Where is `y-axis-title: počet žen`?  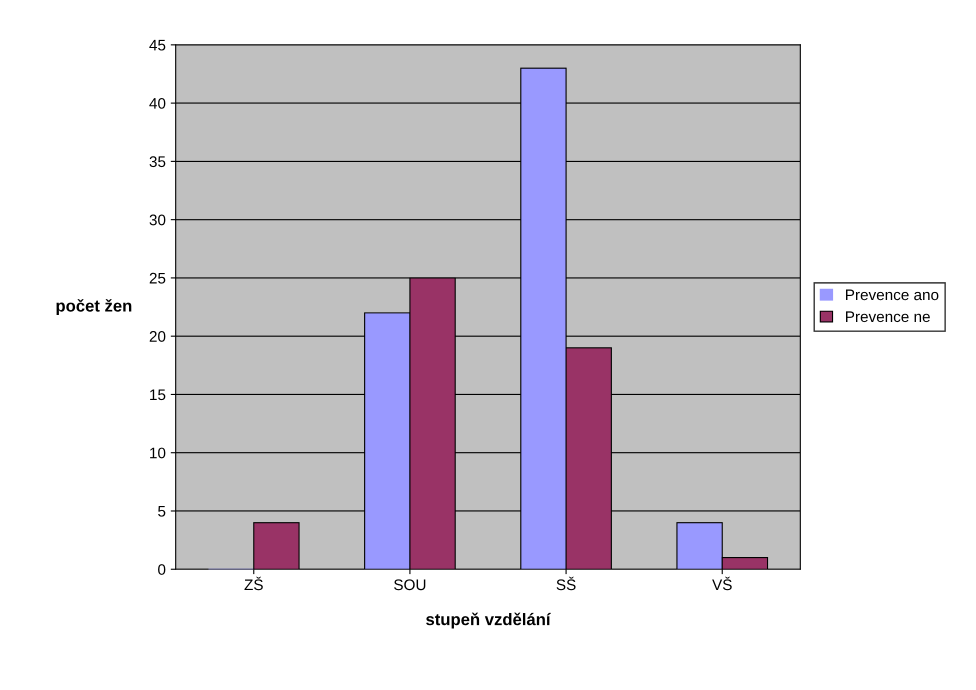 y-axis-title: počet žen is located at coordinates (94, 307).